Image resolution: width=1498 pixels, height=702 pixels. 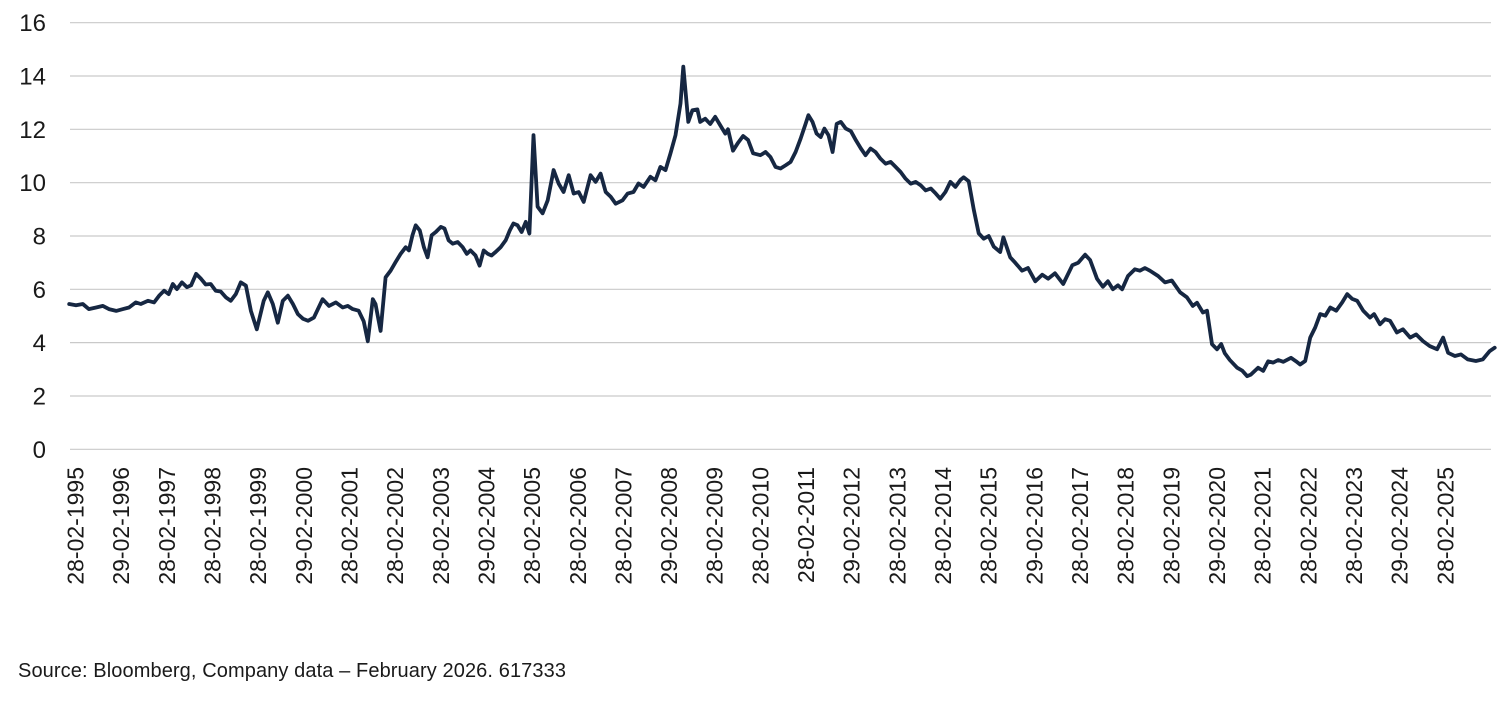 I want to click on y-tick-label: 14, so click(x=32, y=77).